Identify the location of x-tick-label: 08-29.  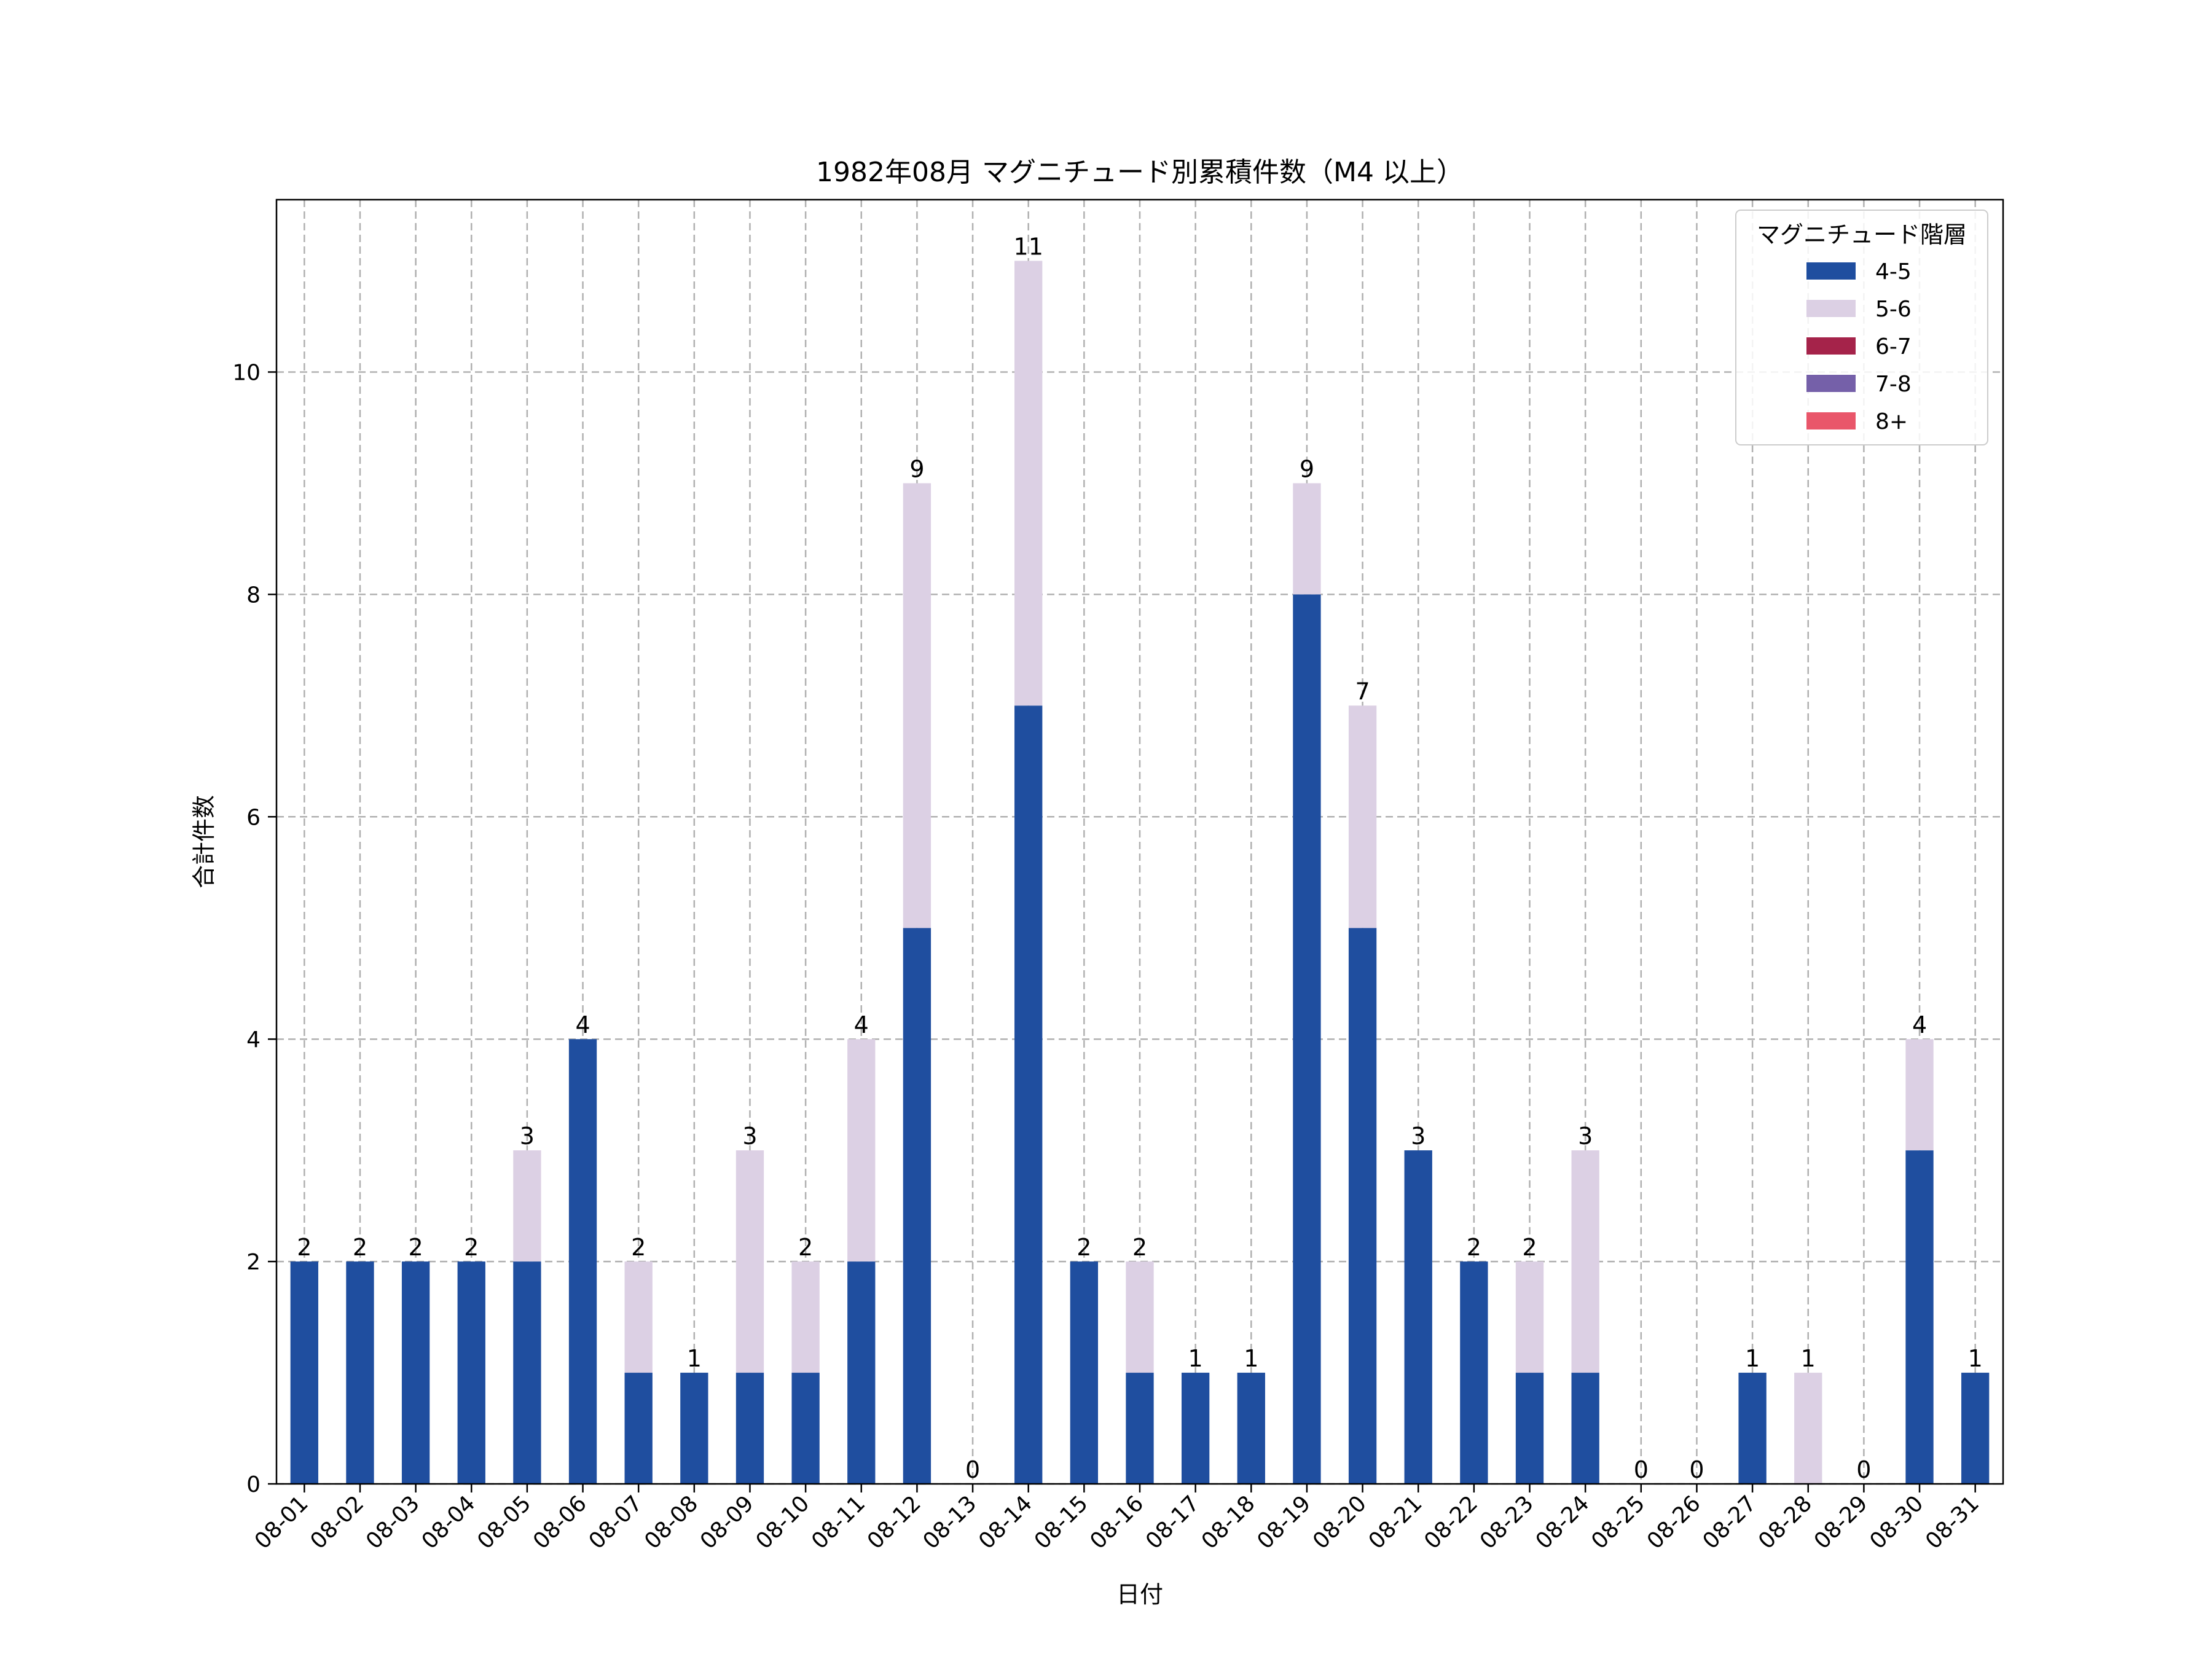
(1841, 1522).